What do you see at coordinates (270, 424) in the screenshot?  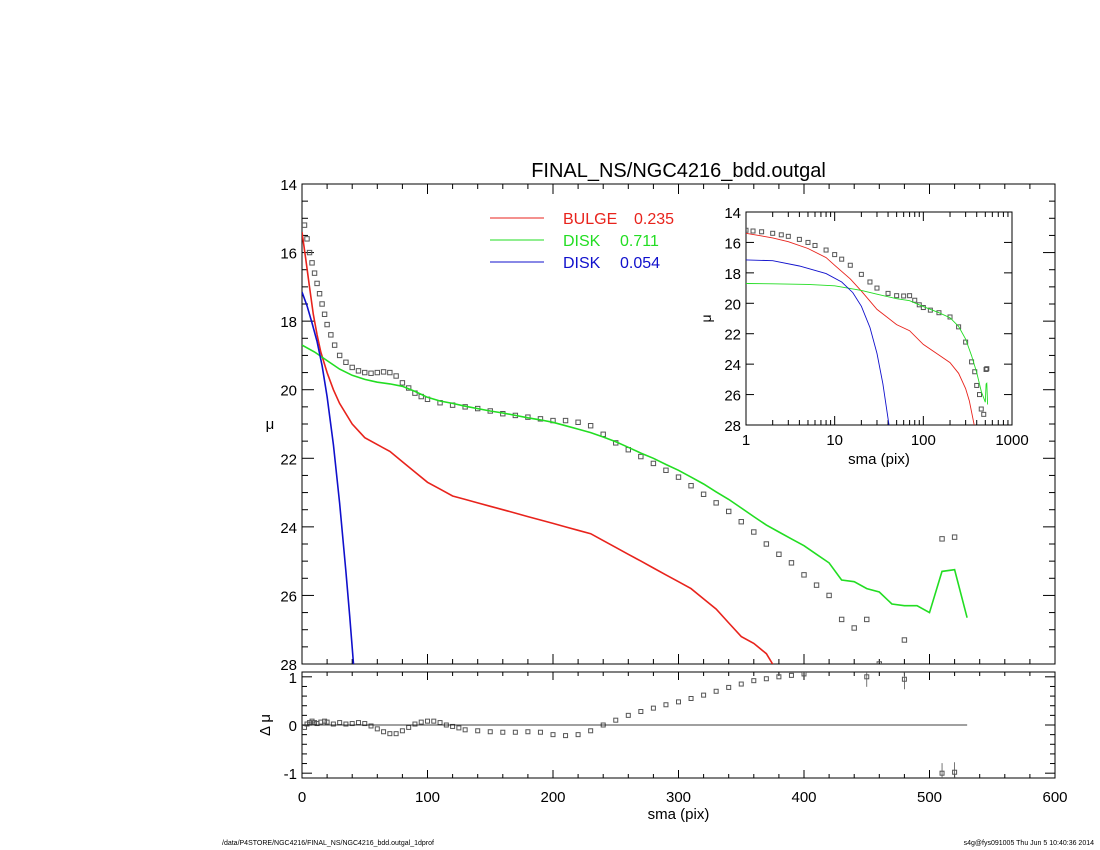 I see `main-y-axis-label: μ` at bounding box center [270, 424].